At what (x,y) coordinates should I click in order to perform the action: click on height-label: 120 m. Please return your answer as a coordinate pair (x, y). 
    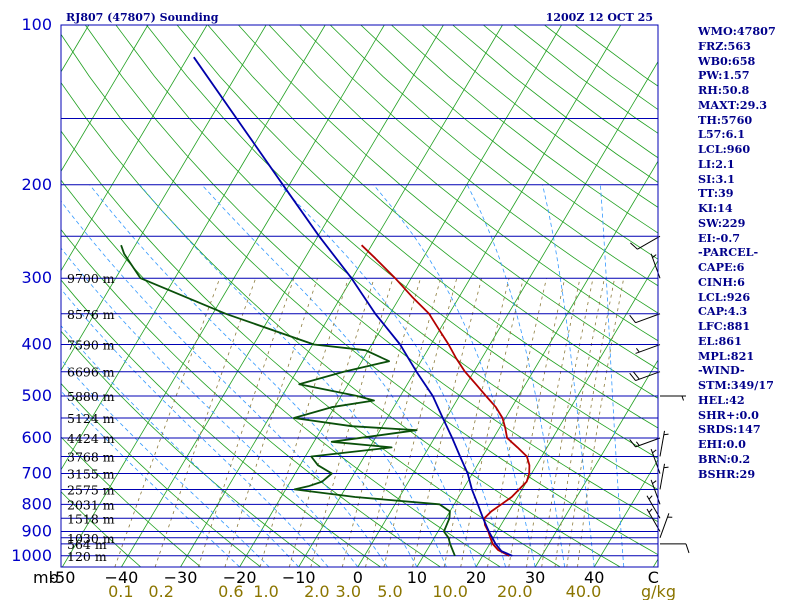
    Looking at the image, I should click on (87, 556).